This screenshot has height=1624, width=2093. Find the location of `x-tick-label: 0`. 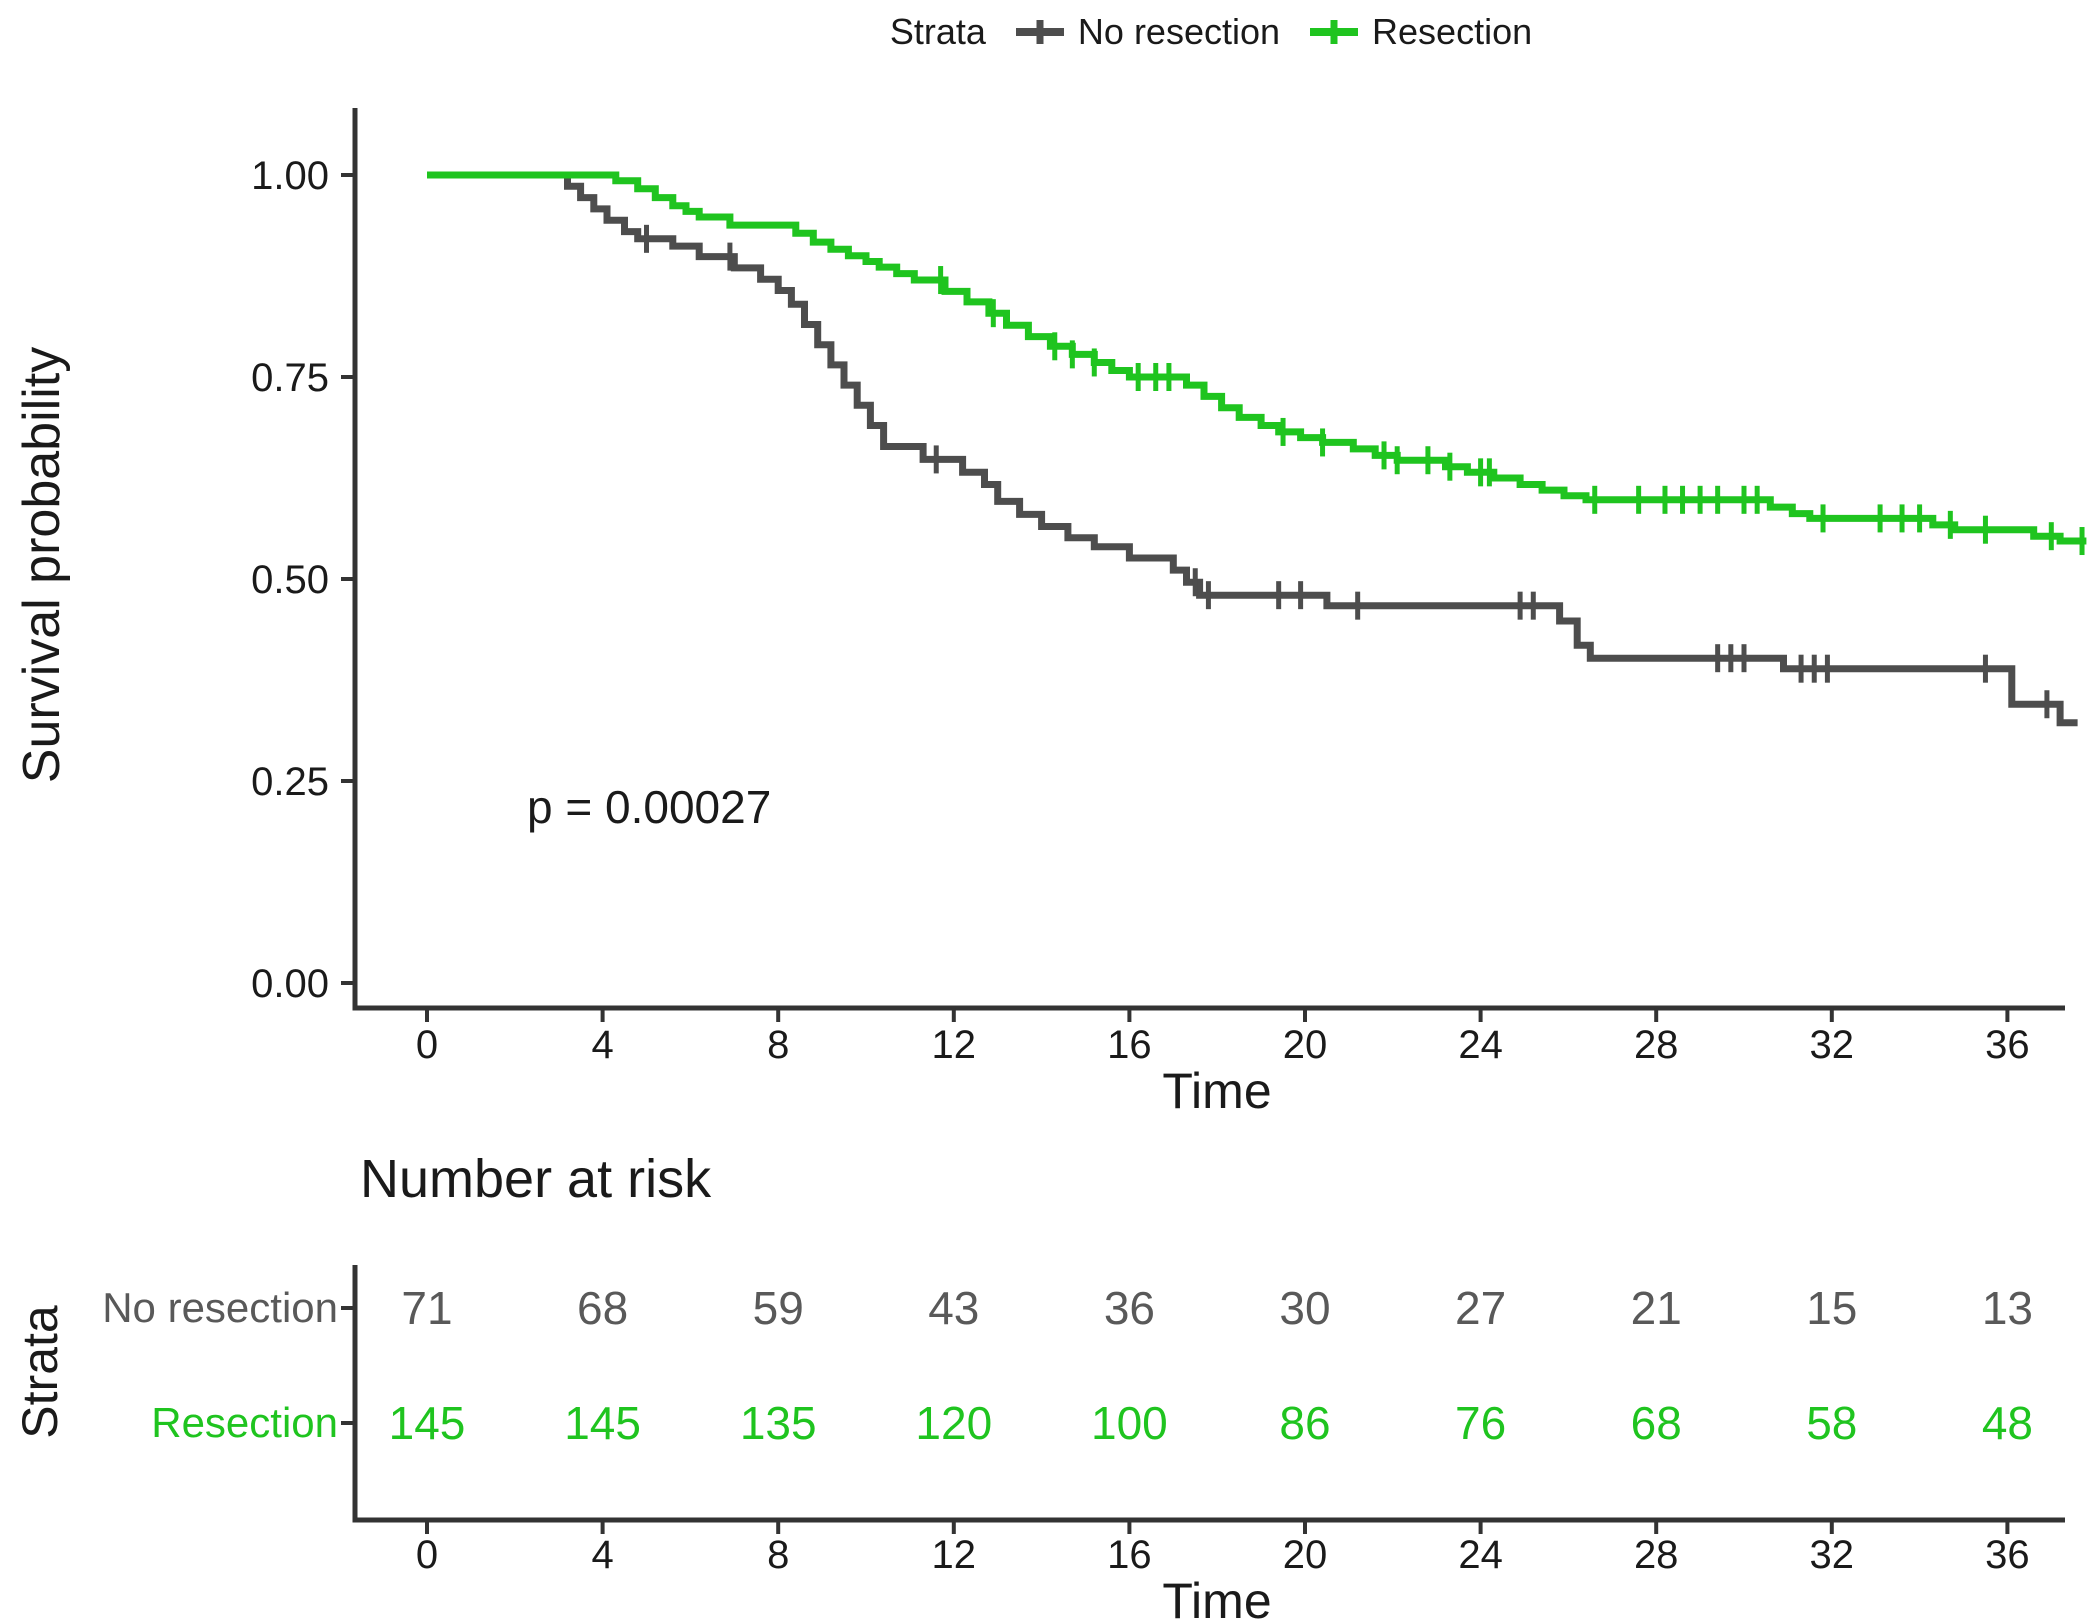

x-tick-label: 0 is located at coordinates (427, 1045).